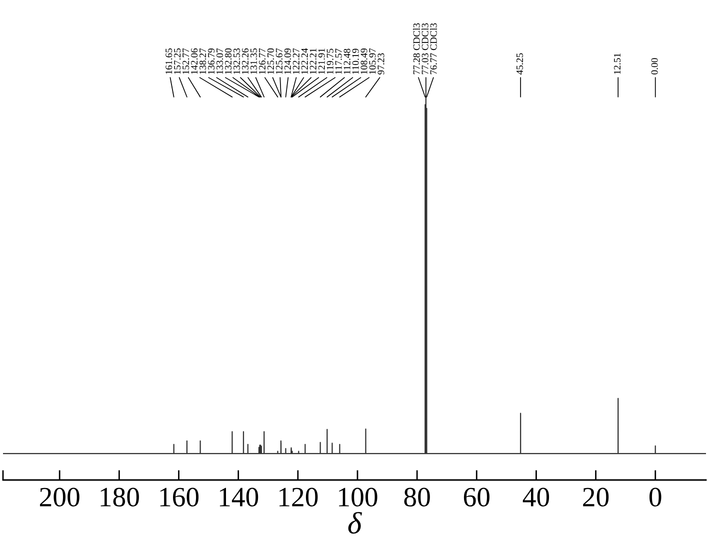 The height and width of the screenshot is (546, 709). What do you see at coordinates (60, 497) in the screenshot?
I see `x-tick-label: 200` at bounding box center [60, 497].